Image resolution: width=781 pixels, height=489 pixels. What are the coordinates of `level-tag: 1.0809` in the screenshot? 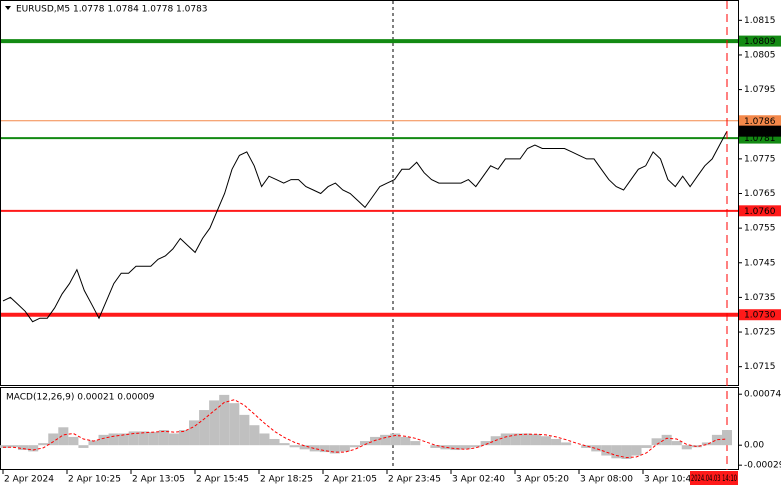 It's located at (760, 42).